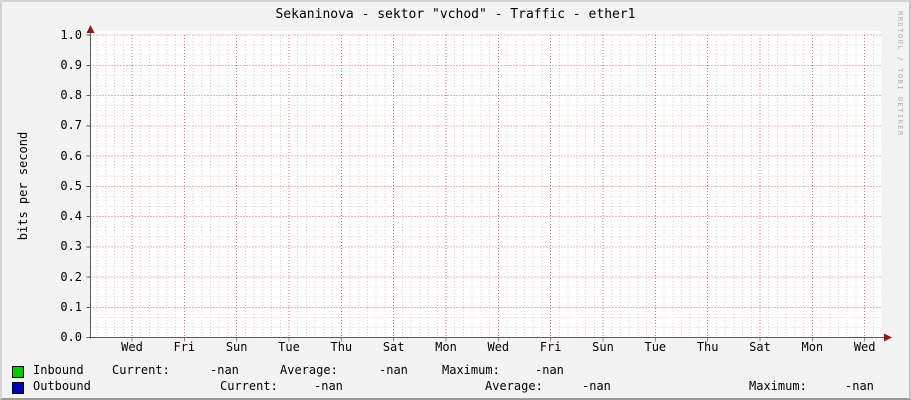 Image resolution: width=911 pixels, height=400 pixels. Describe the element at coordinates (71, 155) in the screenshot. I see `y-tick-label: 0.6` at that location.